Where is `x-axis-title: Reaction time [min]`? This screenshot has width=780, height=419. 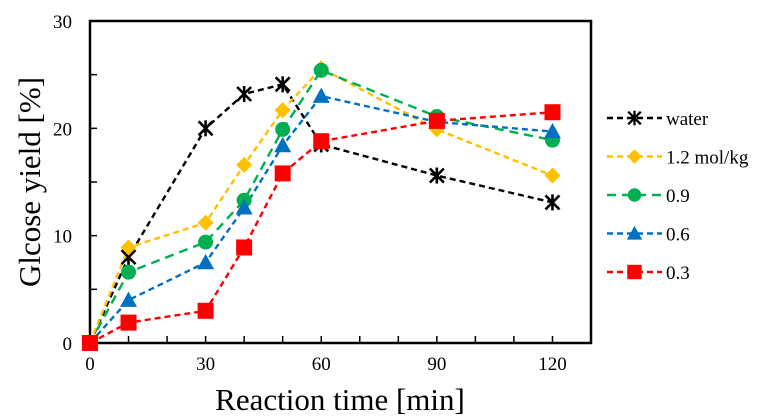 x-axis-title: Reaction time [min] is located at coordinates (340, 399).